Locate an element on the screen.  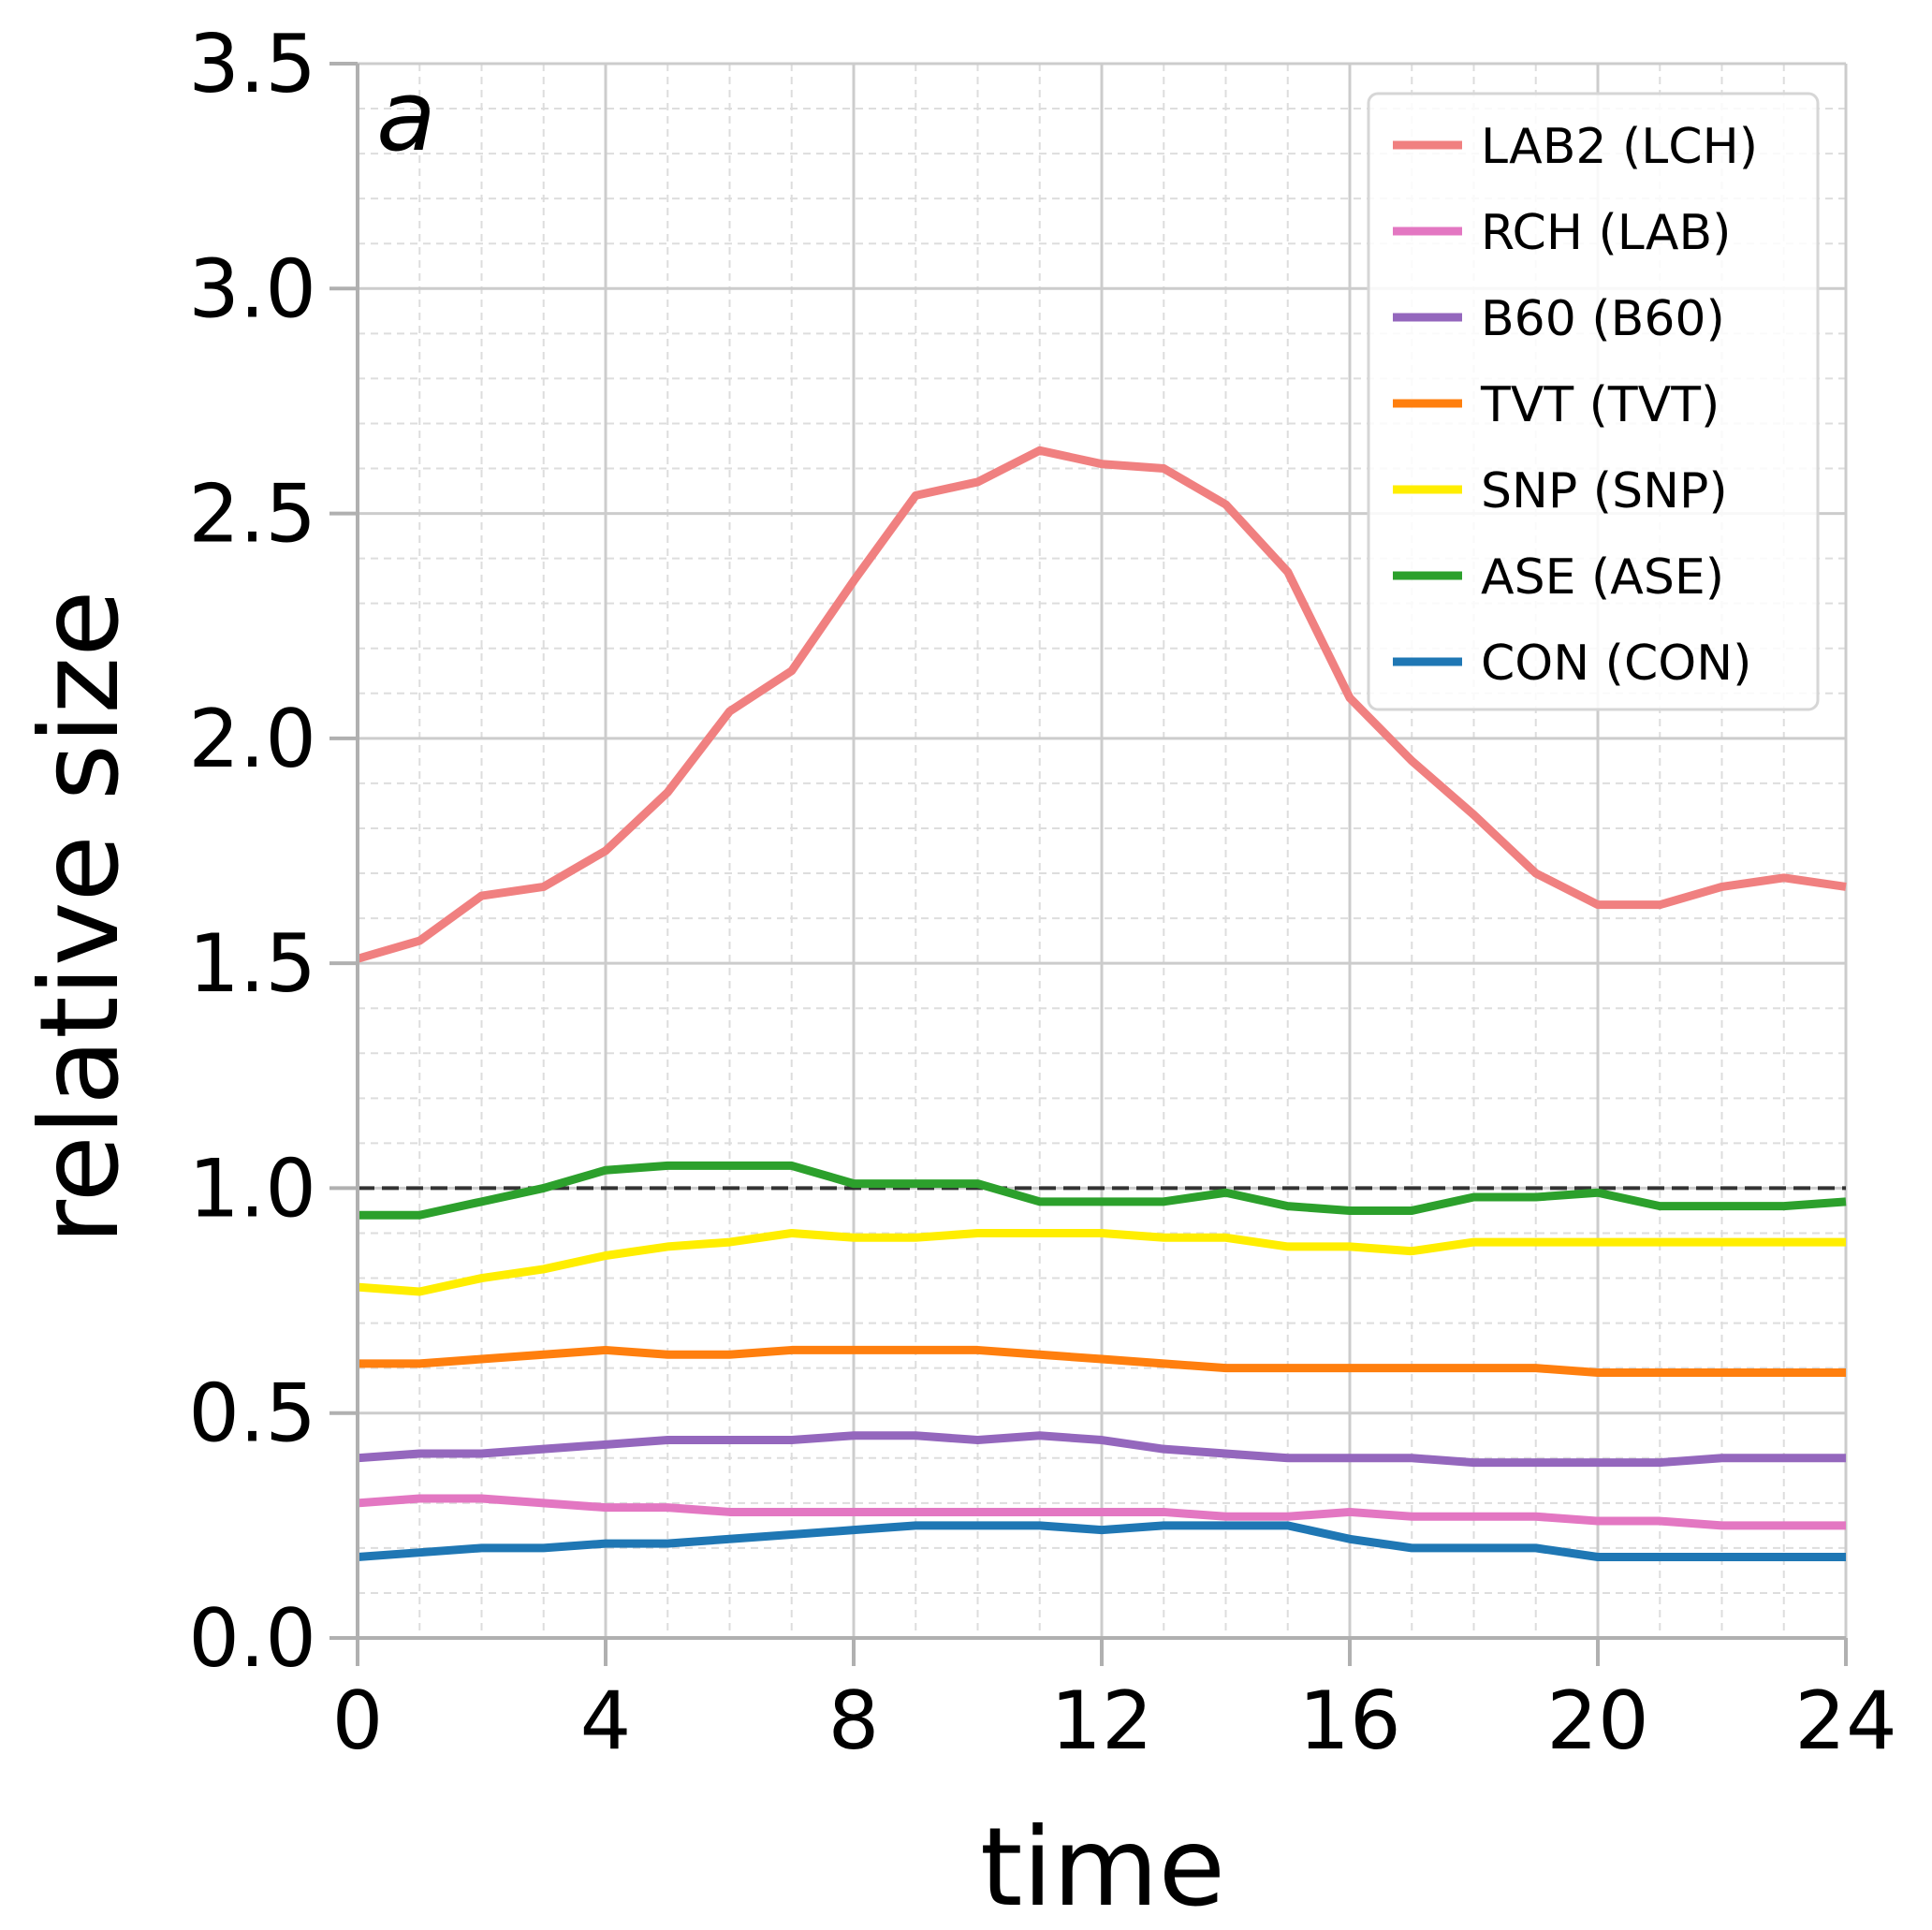
legend-label: RCH (LAB) is located at coordinates (1606, 233).